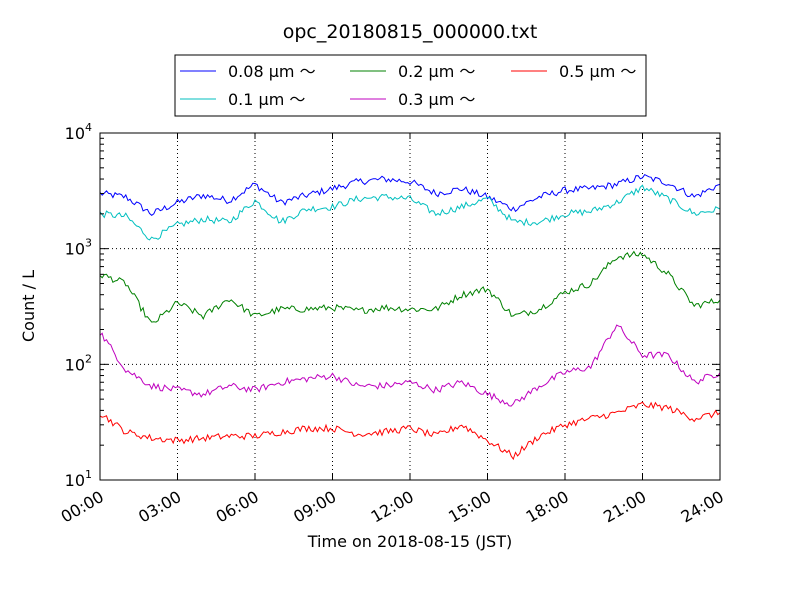  What do you see at coordinates (78, 248) in the screenshot?
I see `y-tick-label: 10³` at bounding box center [78, 248].